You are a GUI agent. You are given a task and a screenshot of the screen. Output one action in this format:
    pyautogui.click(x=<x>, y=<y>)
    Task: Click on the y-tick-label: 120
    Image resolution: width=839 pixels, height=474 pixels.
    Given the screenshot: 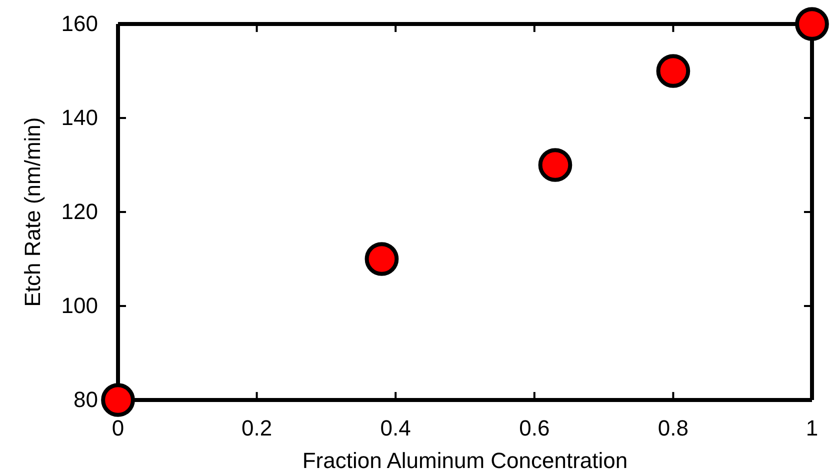 What is the action you would take?
    pyautogui.click(x=79, y=211)
    